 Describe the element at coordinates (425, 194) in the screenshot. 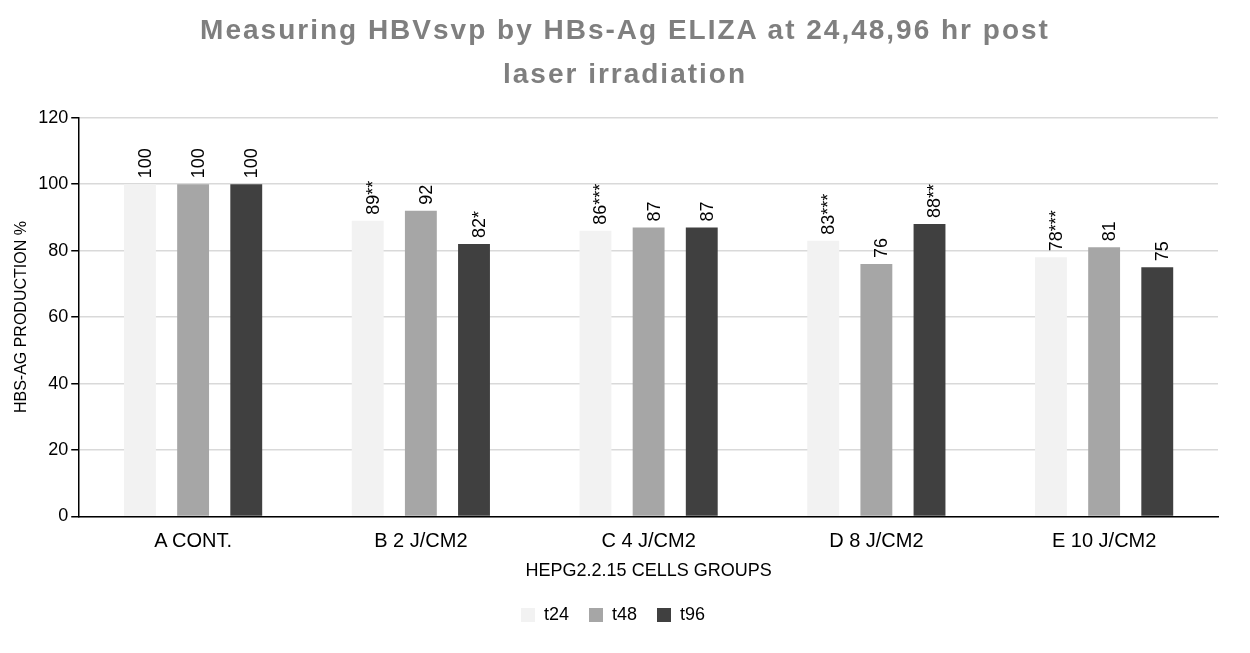

I see `data-label: 92` at that location.